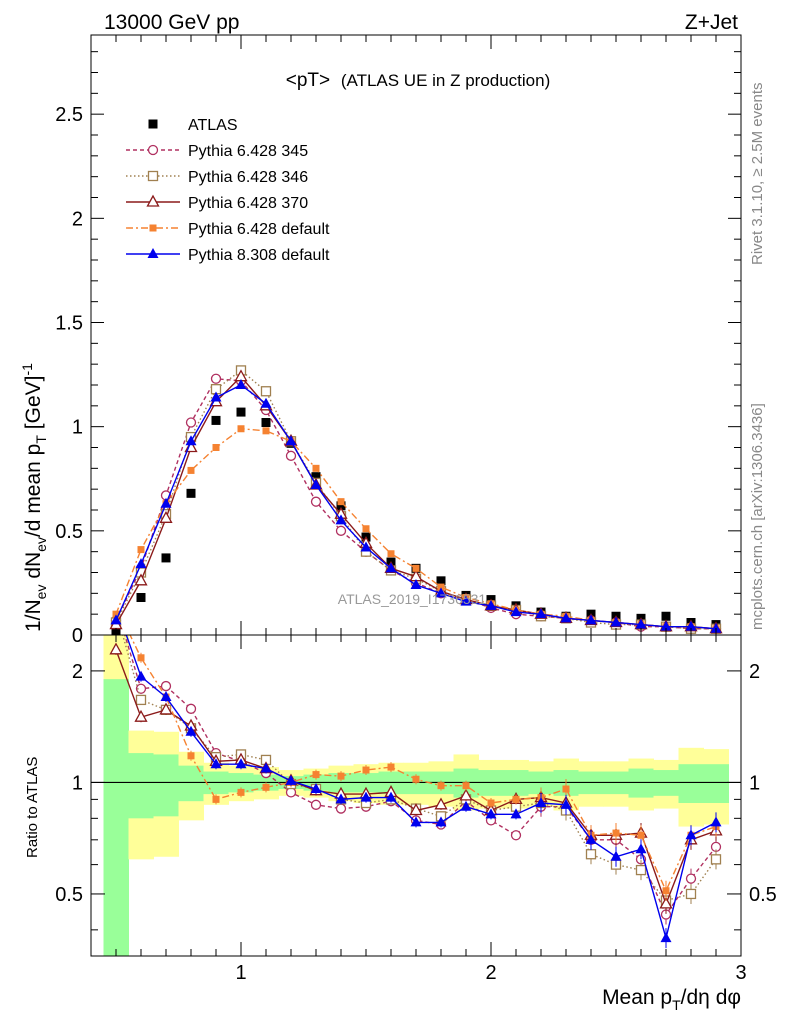 This screenshot has width=786, height=1024. Describe the element at coordinates (259, 255) in the screenshot. I see `legend-label: Pythia 8.308 default` at that location.